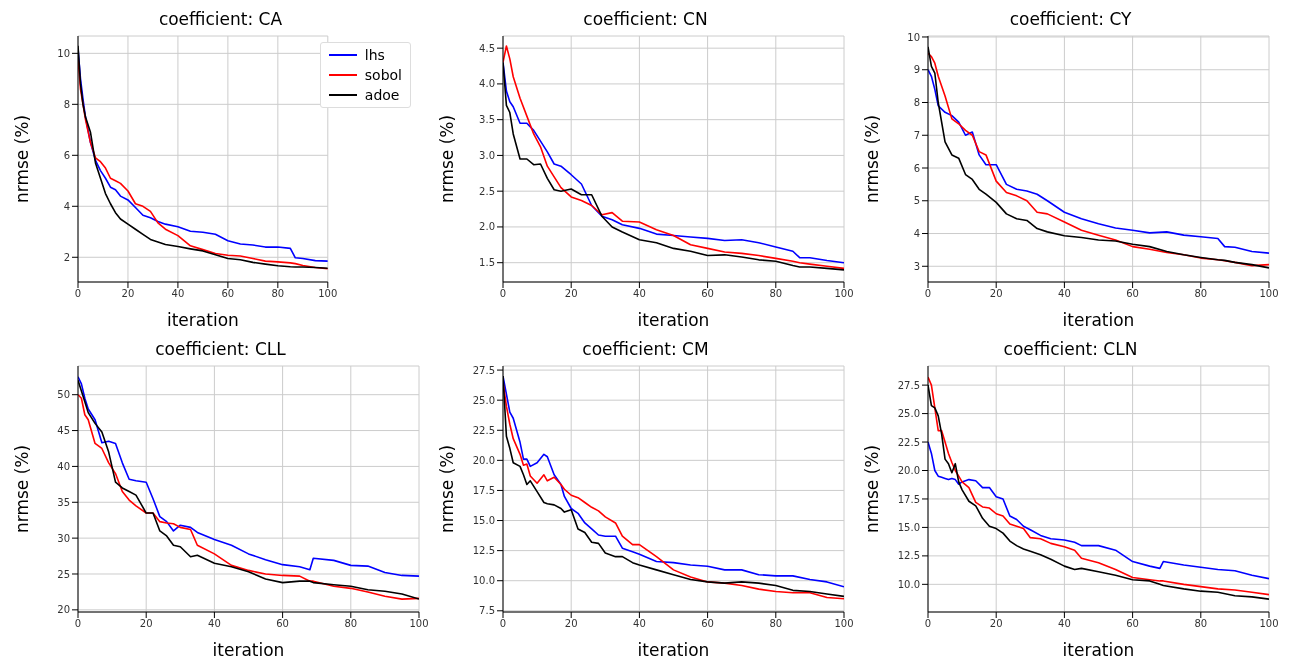 The height and width of the screenshot is (657, 1291). What do you see at coordinates (916, 266) in the screenshot?
I see `y-tick-label: 3` at bounding box center [916, 266].